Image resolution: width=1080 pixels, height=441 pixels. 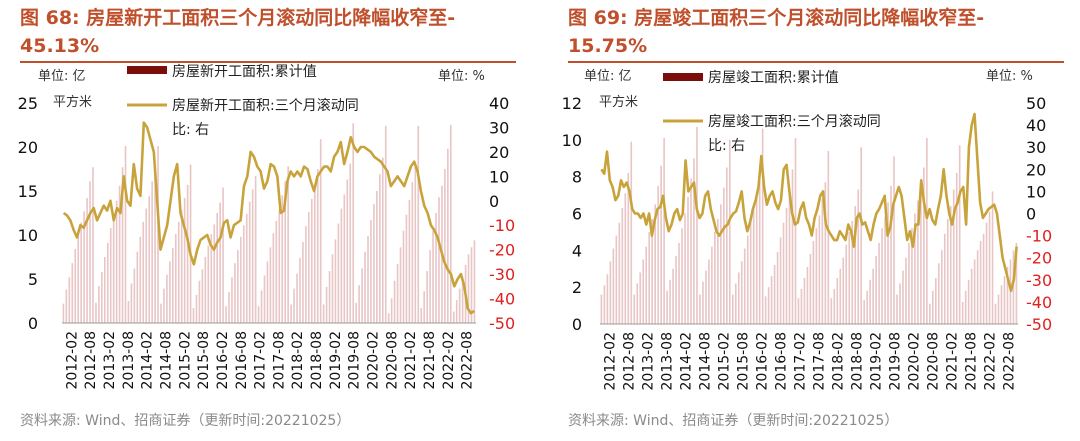 What do you see at coordinates (190, 130) in the screenshot?
I see `legend-line-label-2: 比: 右` at bounding box center [190, 130].